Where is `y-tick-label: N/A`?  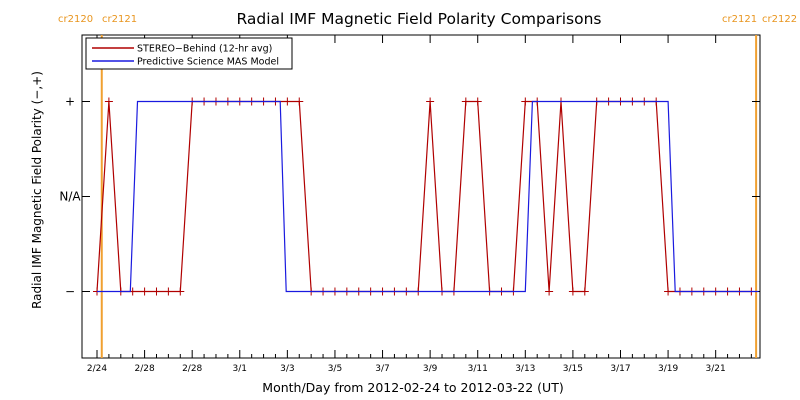 y-tick-label: N/A is located at coordinates (70, 197).